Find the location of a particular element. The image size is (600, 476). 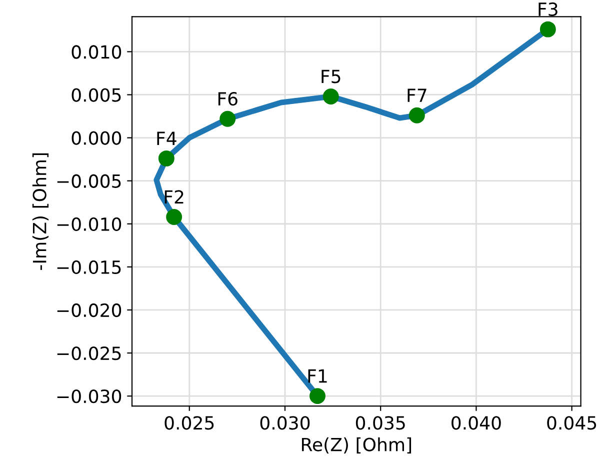

y-tick-label: 0.000 is located at coordinates (97, 138).